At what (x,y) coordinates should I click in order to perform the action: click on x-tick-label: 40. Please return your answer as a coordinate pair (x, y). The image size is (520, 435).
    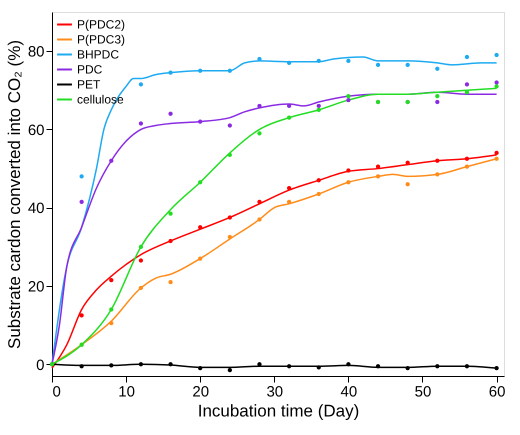
    Looking at the image, I should click on (349, 392).